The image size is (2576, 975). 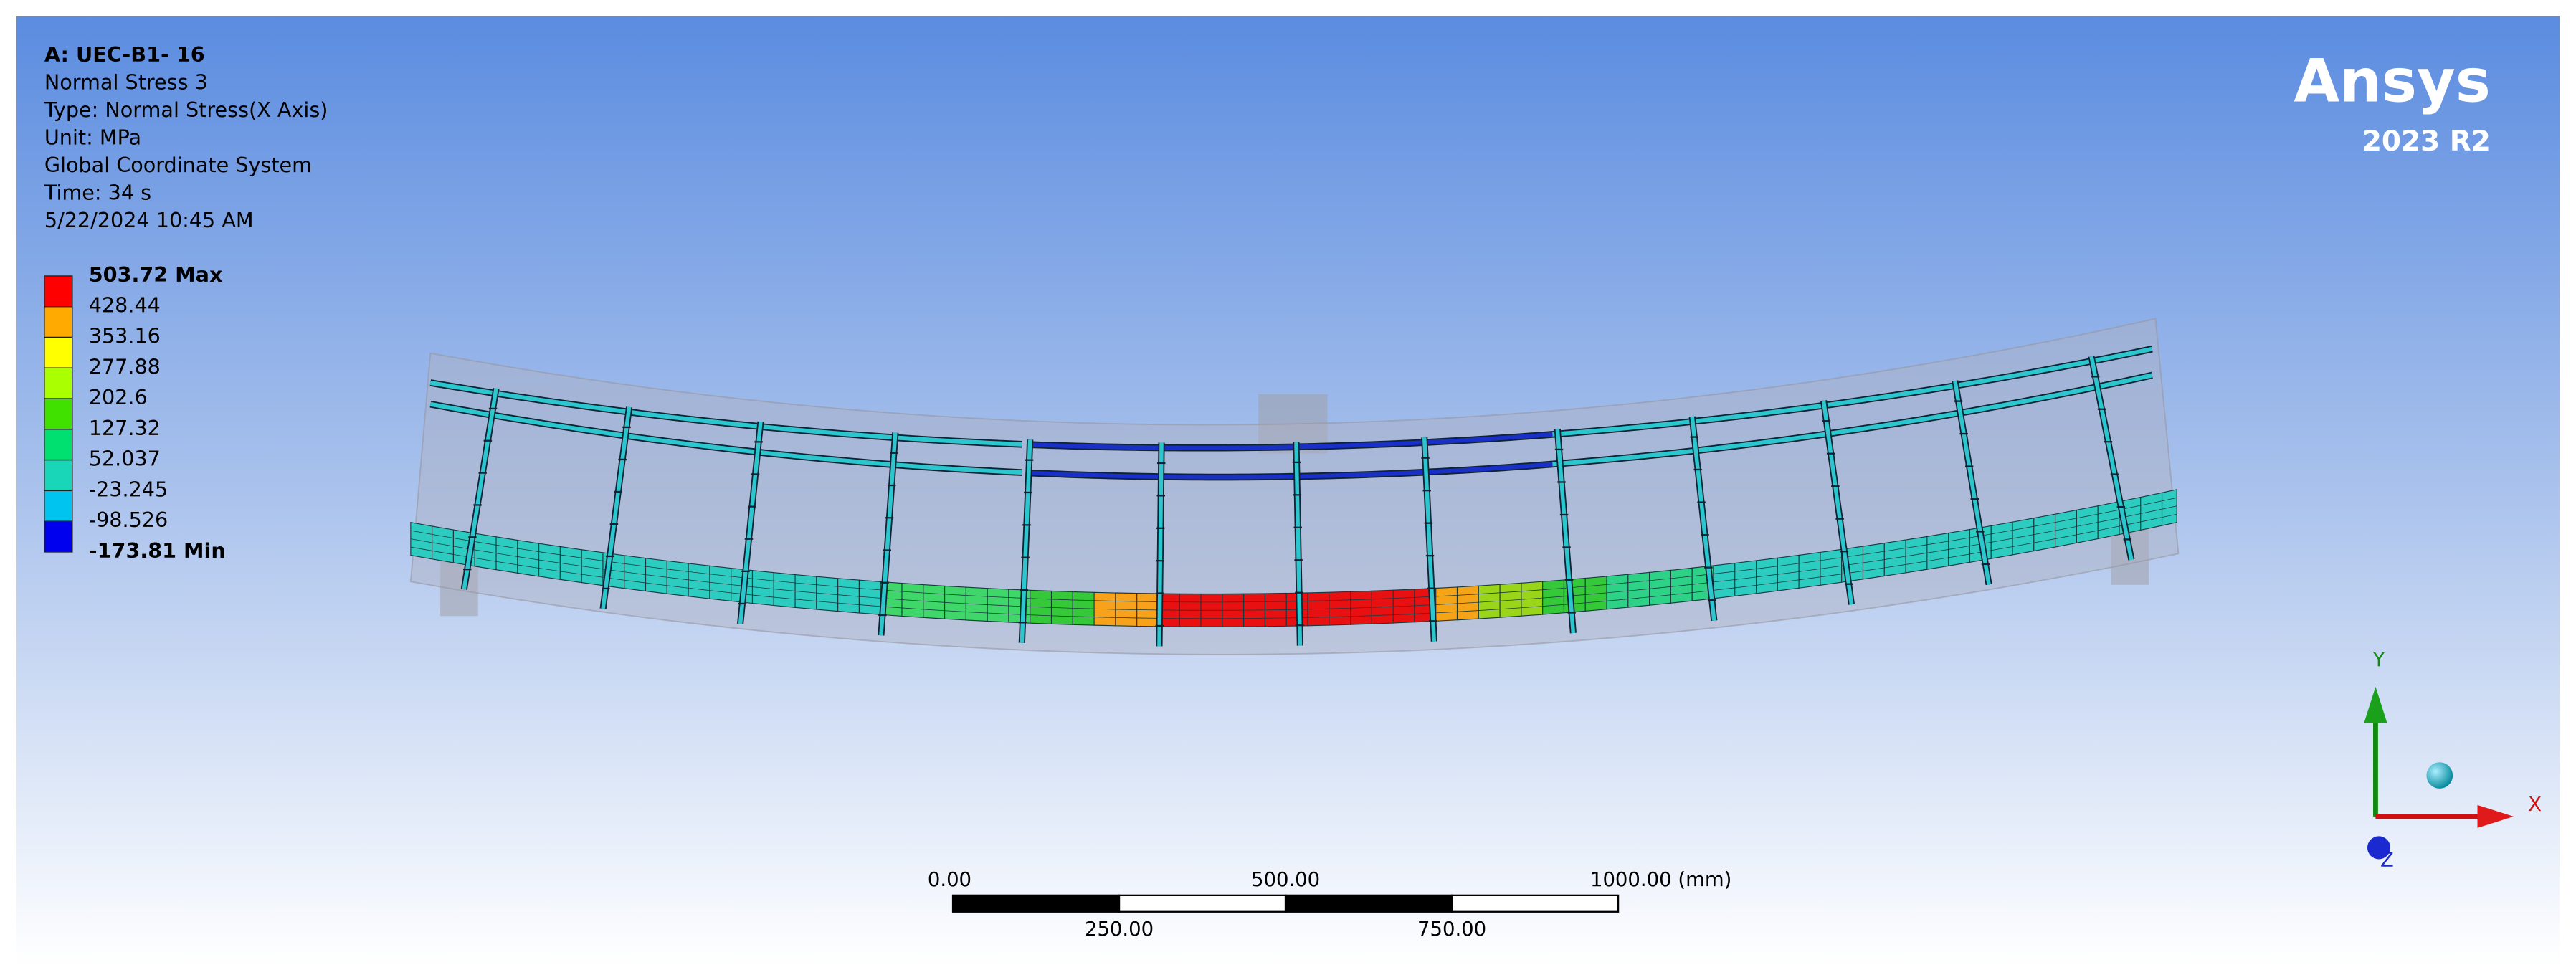 I want to click on header-line: Time: 34 s, so click(x=98, y=192).